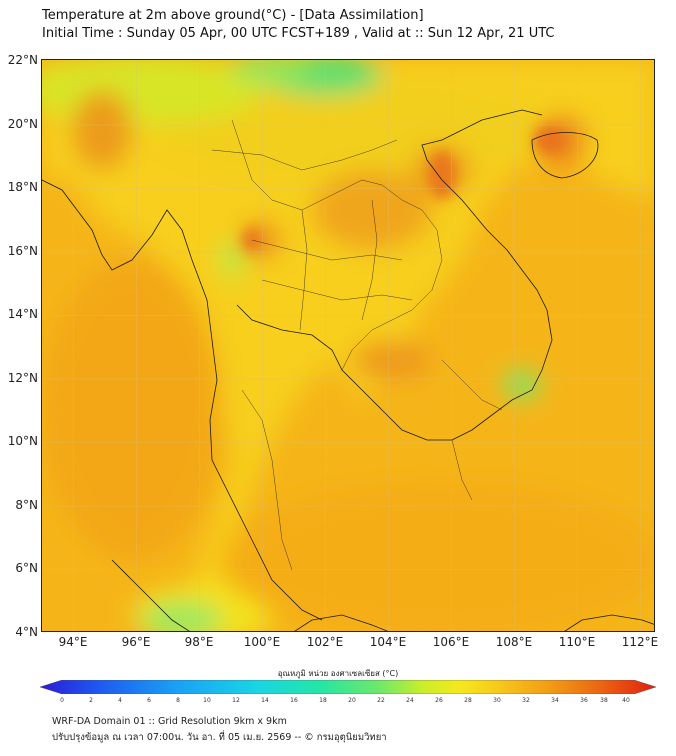  Describe the element at coordinates (22, 314) in the screenshot. I see `lat-label: 14°N` at that location.